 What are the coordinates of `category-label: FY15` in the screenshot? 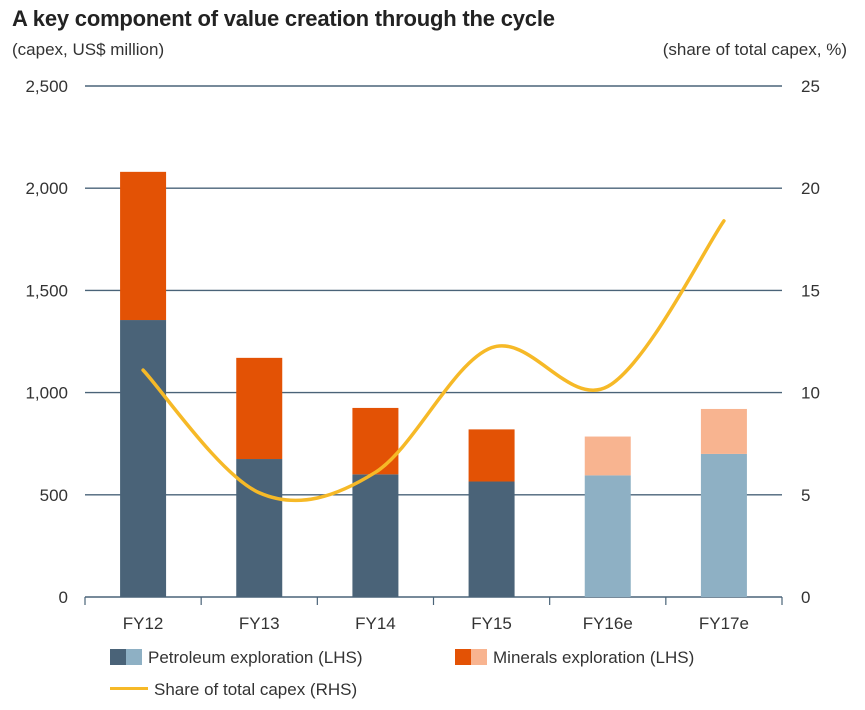 It's located at (491, 623).